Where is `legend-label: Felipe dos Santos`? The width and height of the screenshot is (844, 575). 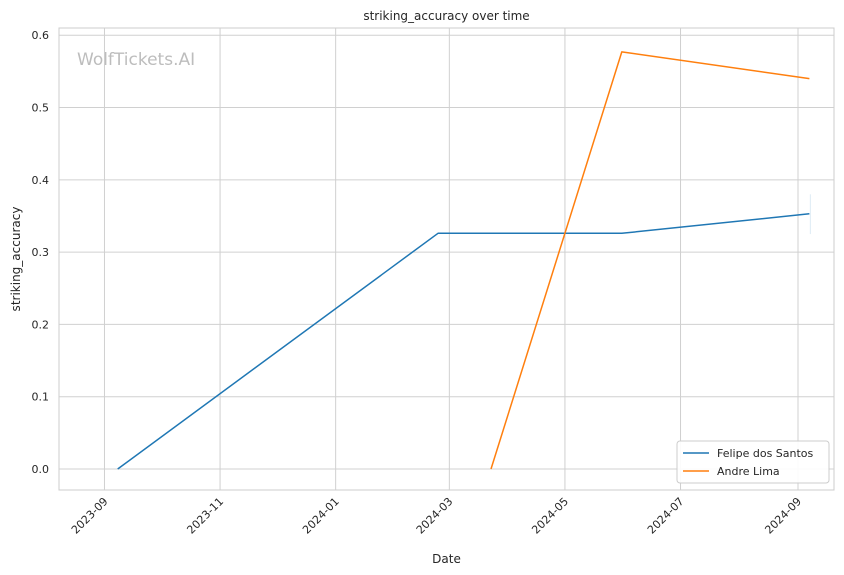
legend-label: Felipe dos Santos is located at coordinates (765, 453).